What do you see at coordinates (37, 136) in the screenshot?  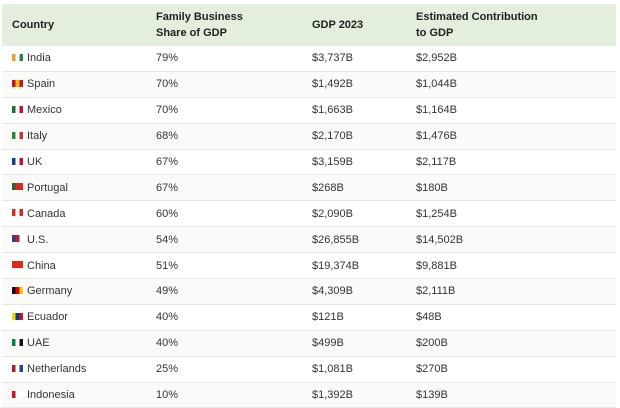 I see `country-name: Italy` at bounding box center [37, 136].